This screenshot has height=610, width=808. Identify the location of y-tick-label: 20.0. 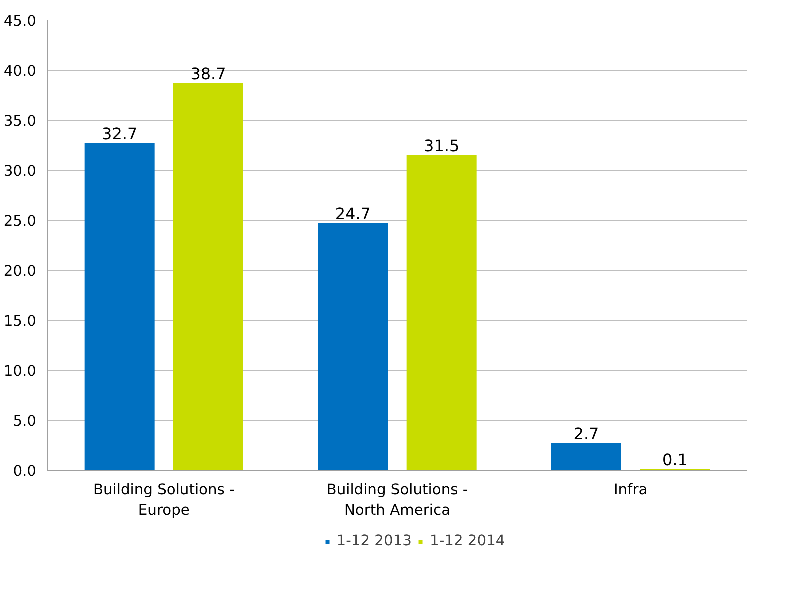
(20, 271).